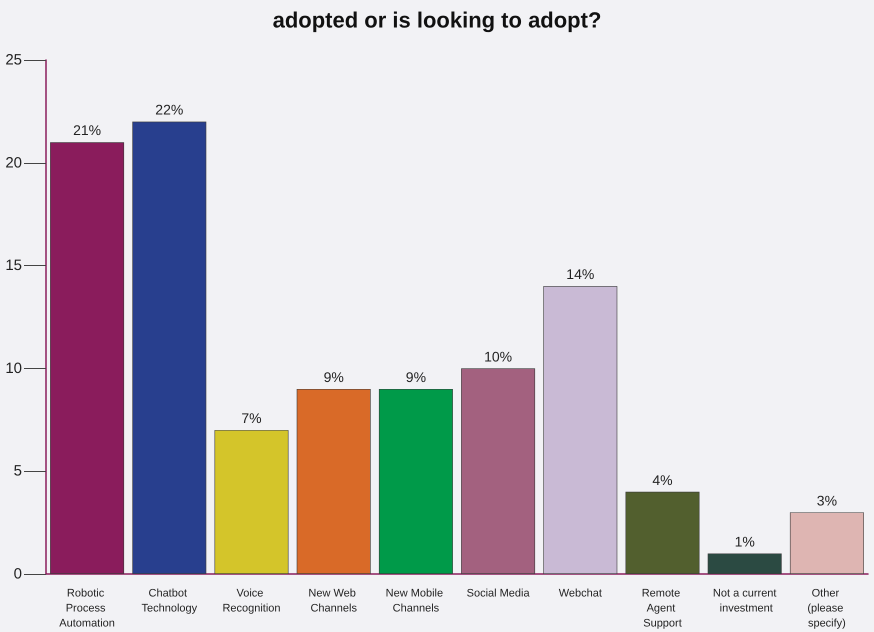  Describe the element at coordinates (251, 418) in the screenshot. I see `data-label: 7%` at that location.